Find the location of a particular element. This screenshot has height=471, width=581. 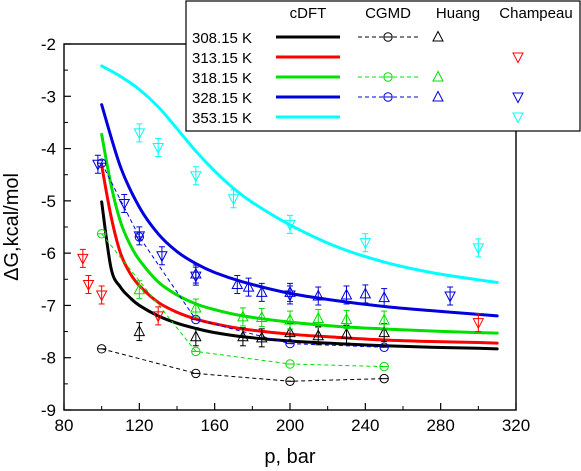

legend-row-label: 318.15 K is located at coordinates (222, 78).